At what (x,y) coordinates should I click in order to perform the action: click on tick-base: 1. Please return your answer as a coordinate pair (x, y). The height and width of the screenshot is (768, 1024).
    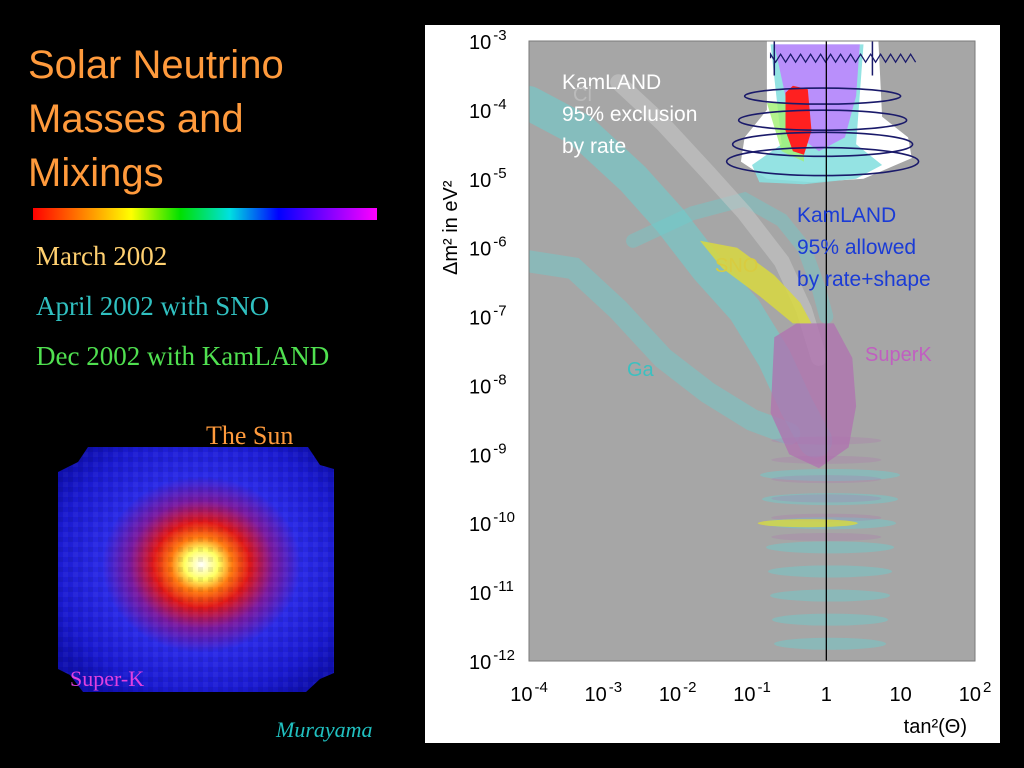
    Looking at the image, I should click on (826, 695).